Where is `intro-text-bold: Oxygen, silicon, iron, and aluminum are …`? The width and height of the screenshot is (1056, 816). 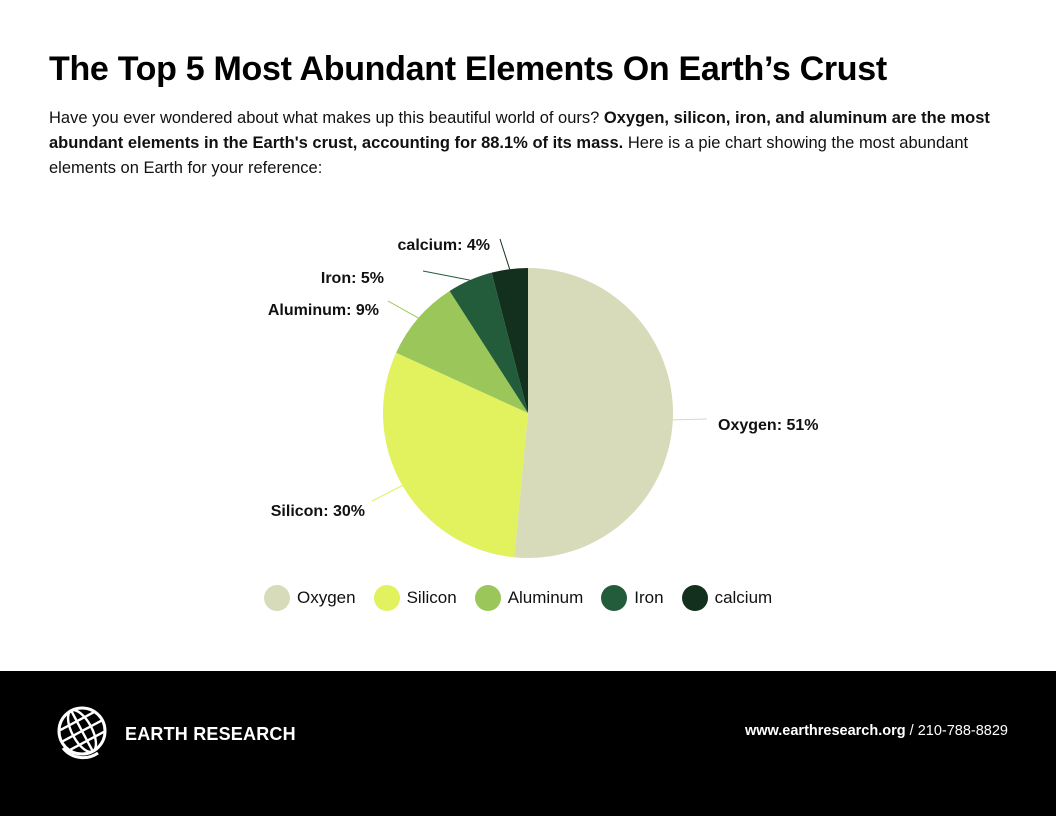
intro-text-bold: Oxygen, silicon, iron, and aluminum are … is located at coordinates (519, 130).